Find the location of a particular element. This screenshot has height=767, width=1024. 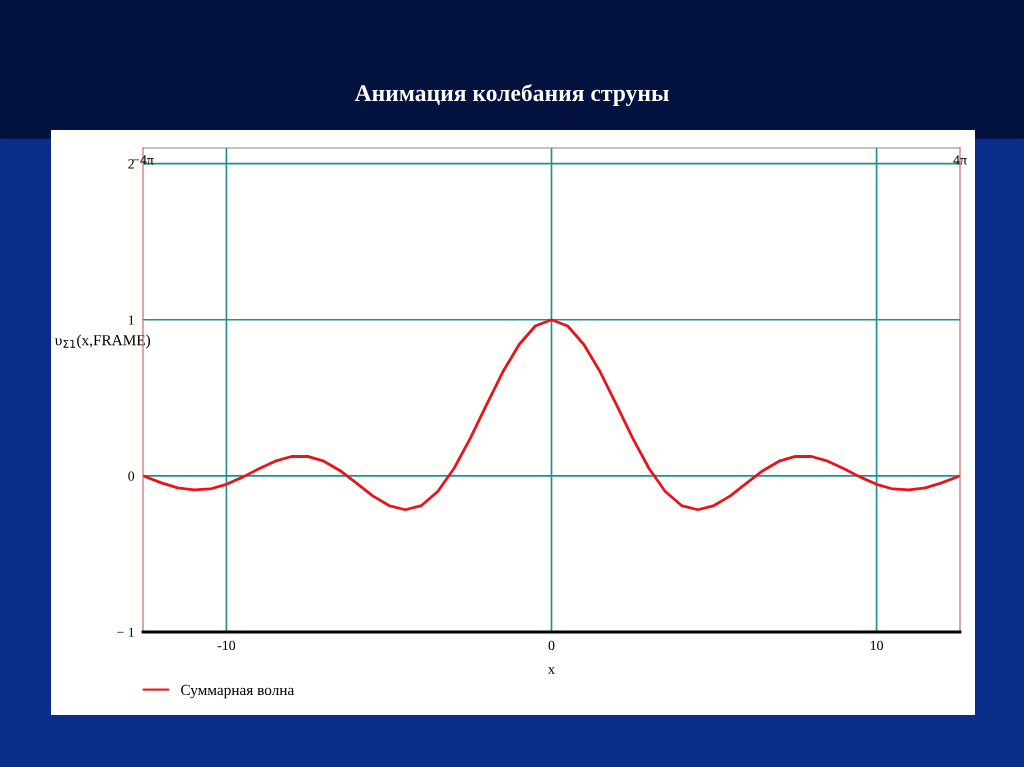

y-tick-label: 0 is located at coordinates (131, 476).